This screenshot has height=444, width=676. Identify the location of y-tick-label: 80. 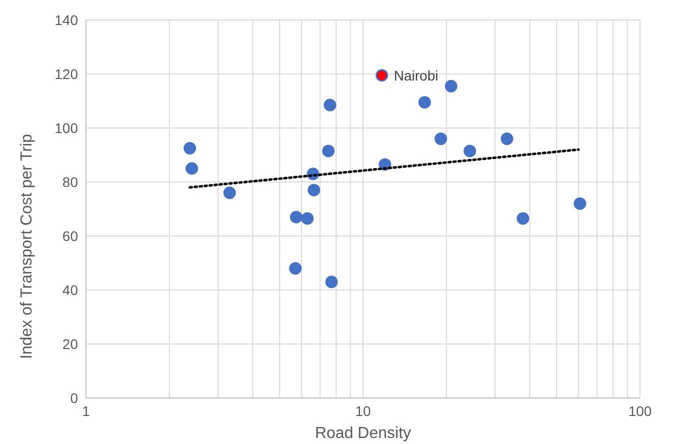
(70, 182).